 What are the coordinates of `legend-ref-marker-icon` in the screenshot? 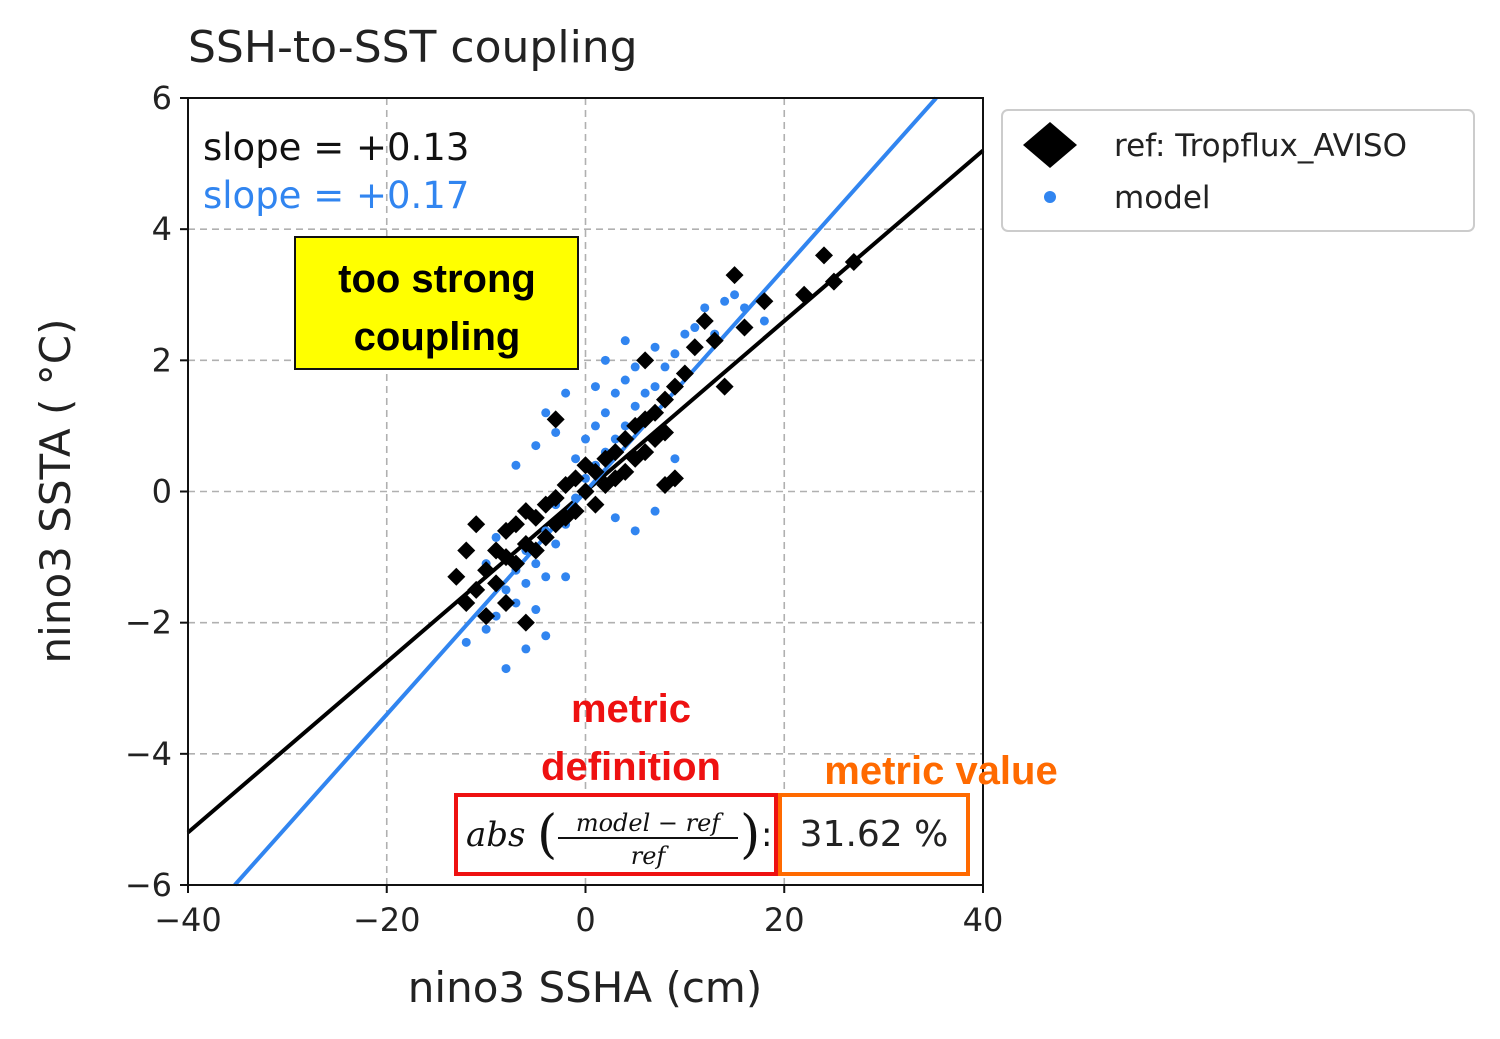 It's located at (1050, 145).